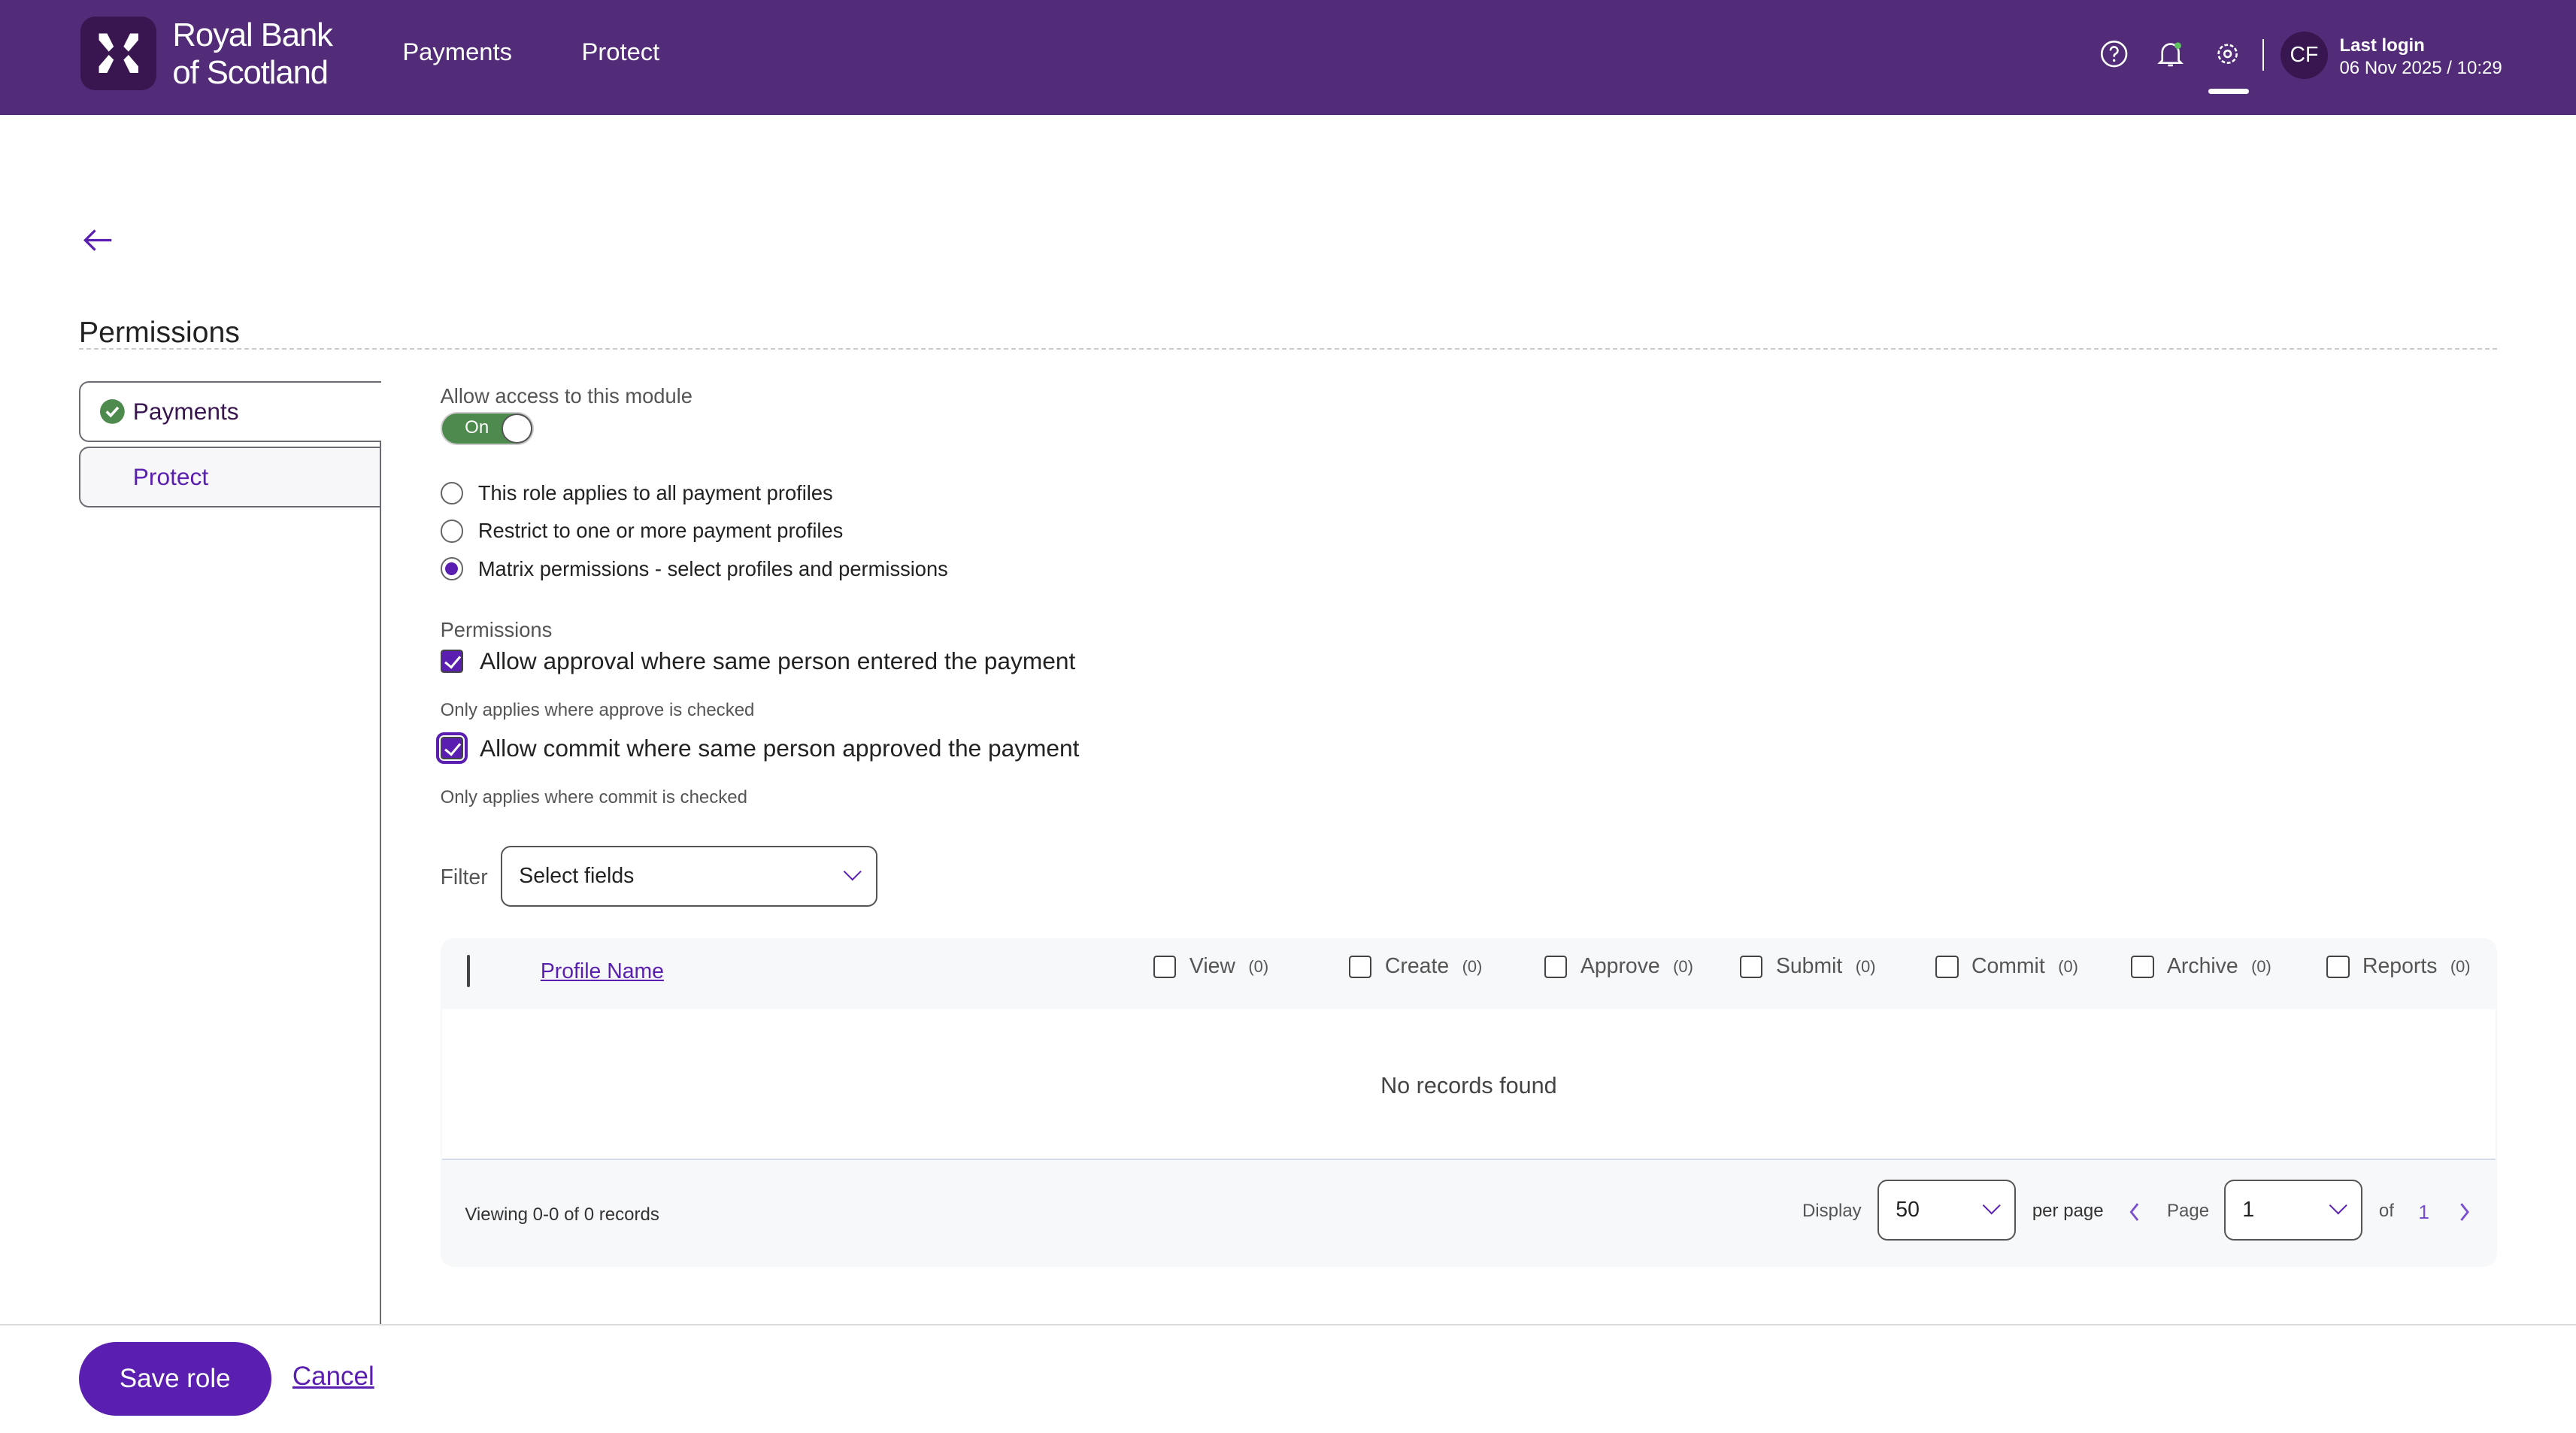  Describe the element at coordinates (1288, 1324) in the screenshot. I see `footer-divider` at that location.